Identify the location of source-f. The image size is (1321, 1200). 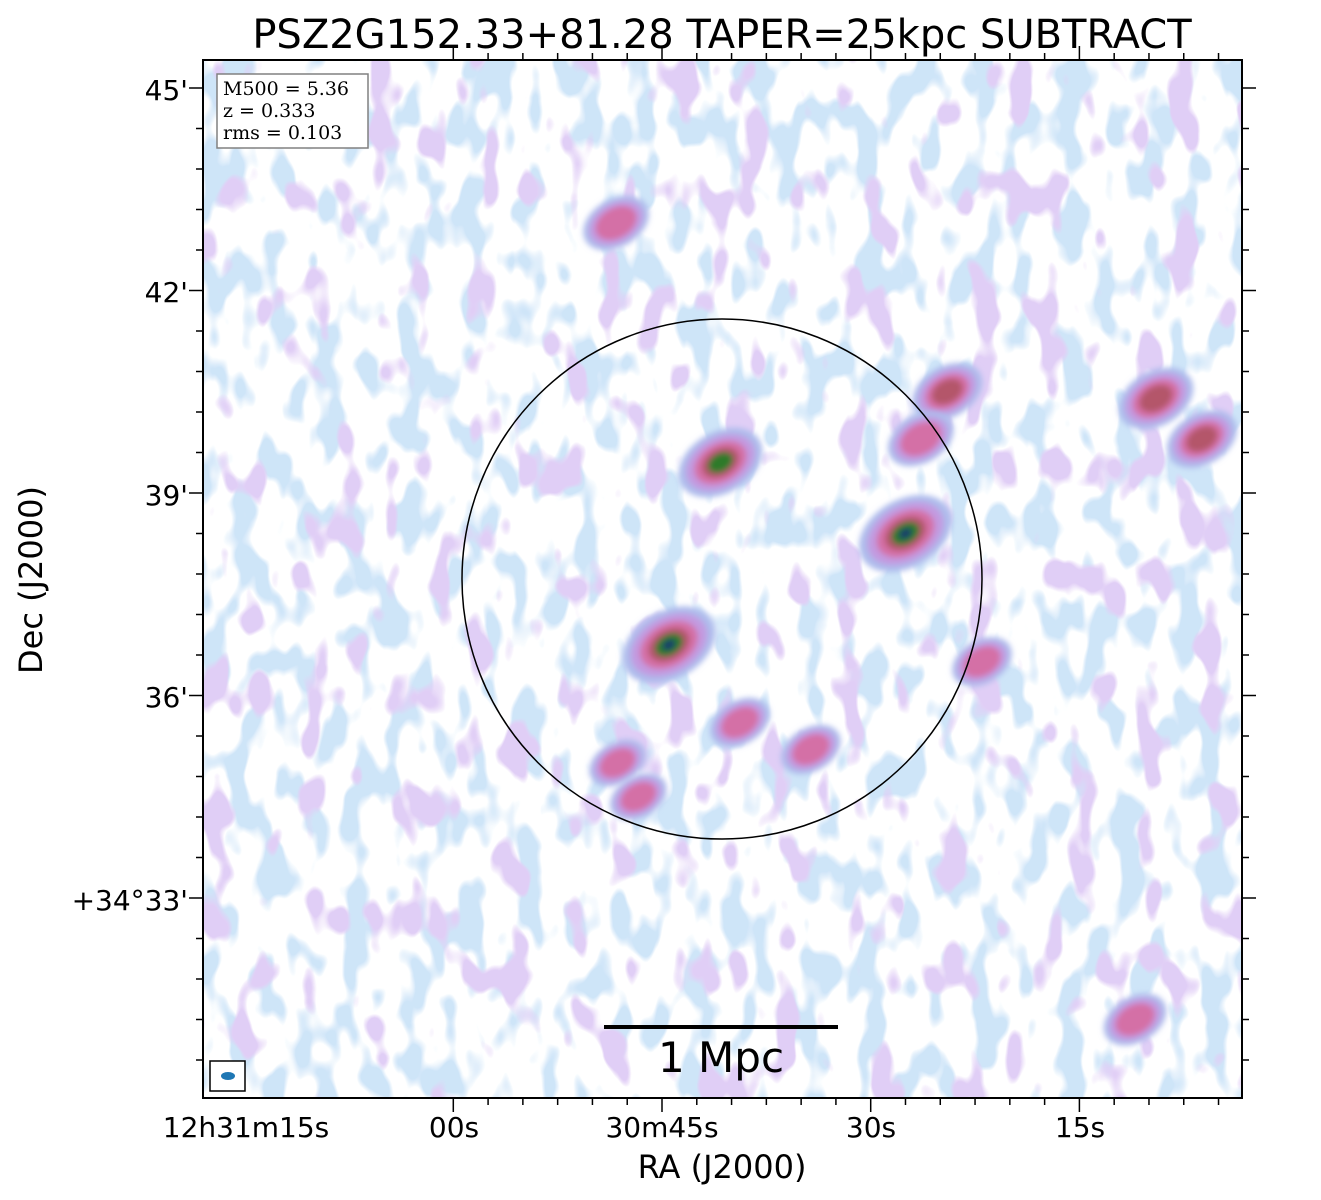
(920, 439).